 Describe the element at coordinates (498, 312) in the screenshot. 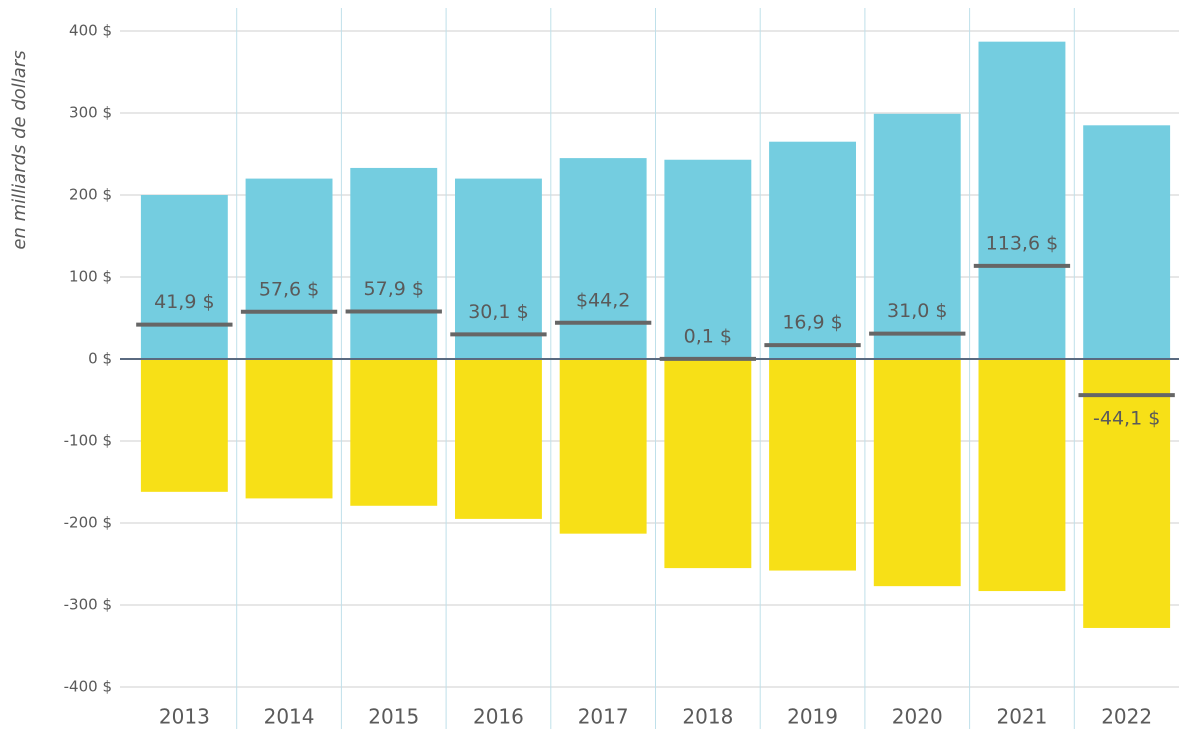

I see `net-label: 30,1 $` at that location.